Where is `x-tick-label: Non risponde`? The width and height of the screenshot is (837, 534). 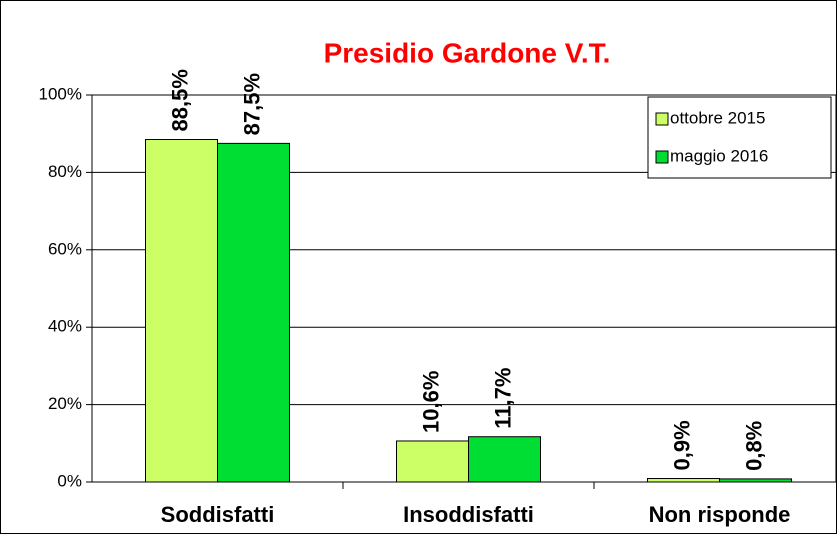
x-tick-label: Non risponde is located at coordinates (720, 514).